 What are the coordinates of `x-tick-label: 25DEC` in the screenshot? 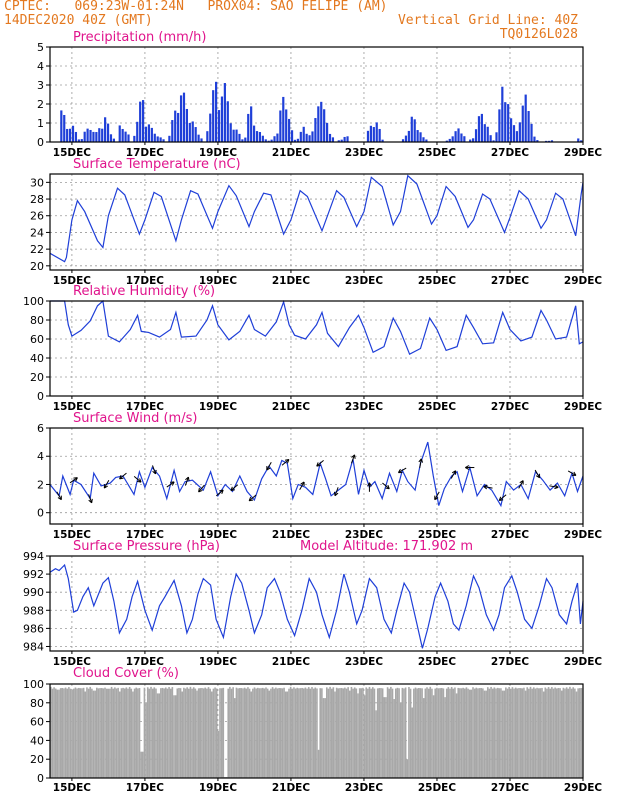 It's located at (437, 153).